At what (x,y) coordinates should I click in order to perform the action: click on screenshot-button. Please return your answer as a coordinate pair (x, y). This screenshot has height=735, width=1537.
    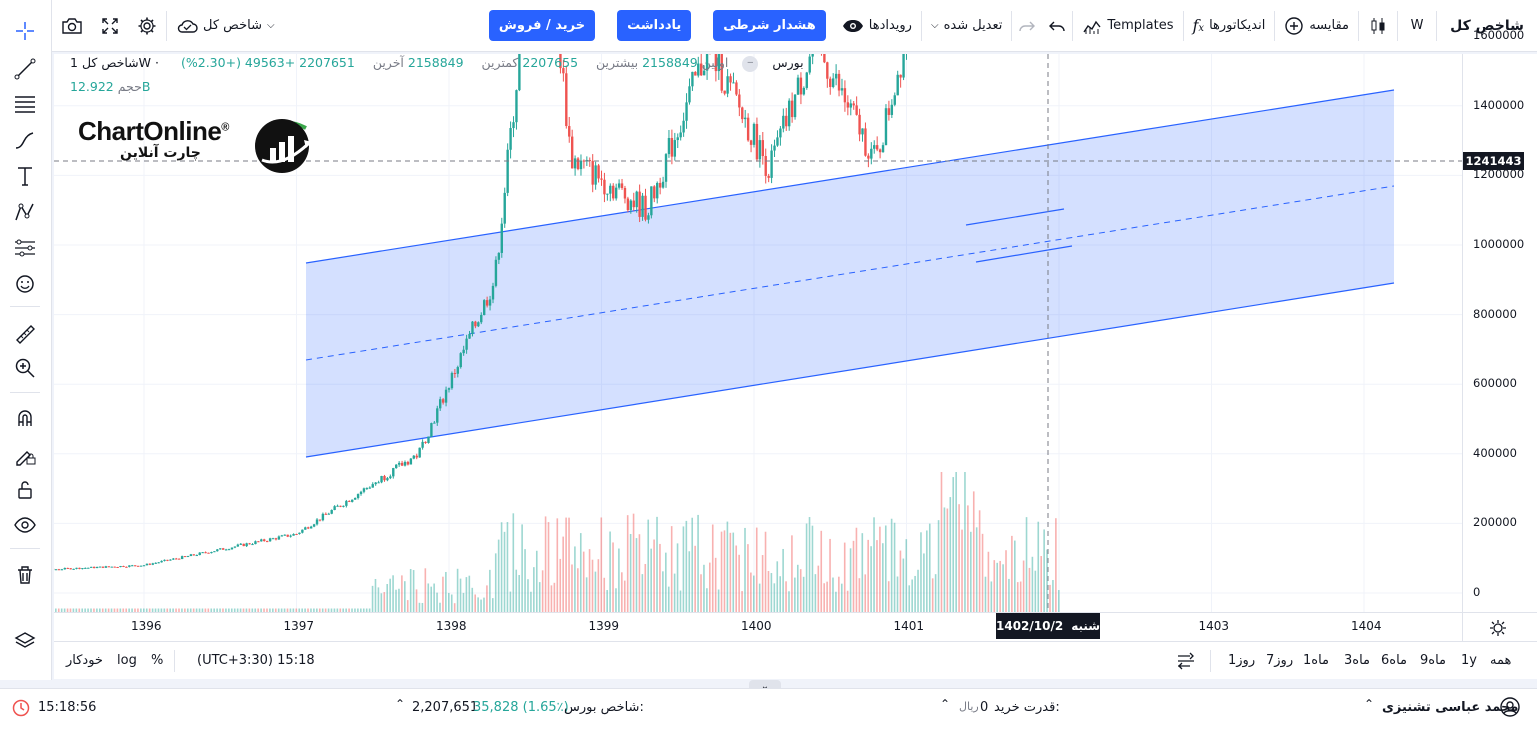
    Looking at the image, I should click on (72, 26).